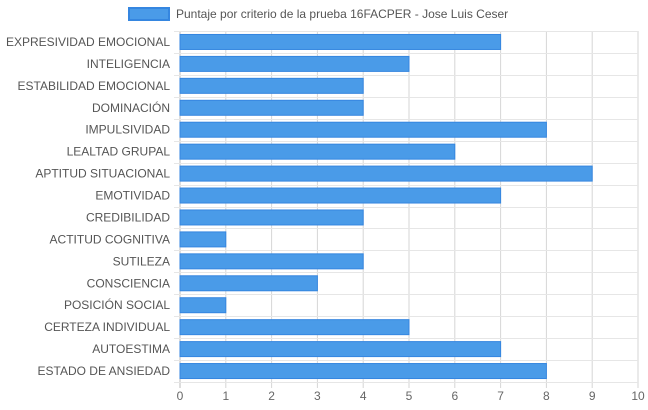  I want to click on x-tick-label: 3, so click(317, 396).